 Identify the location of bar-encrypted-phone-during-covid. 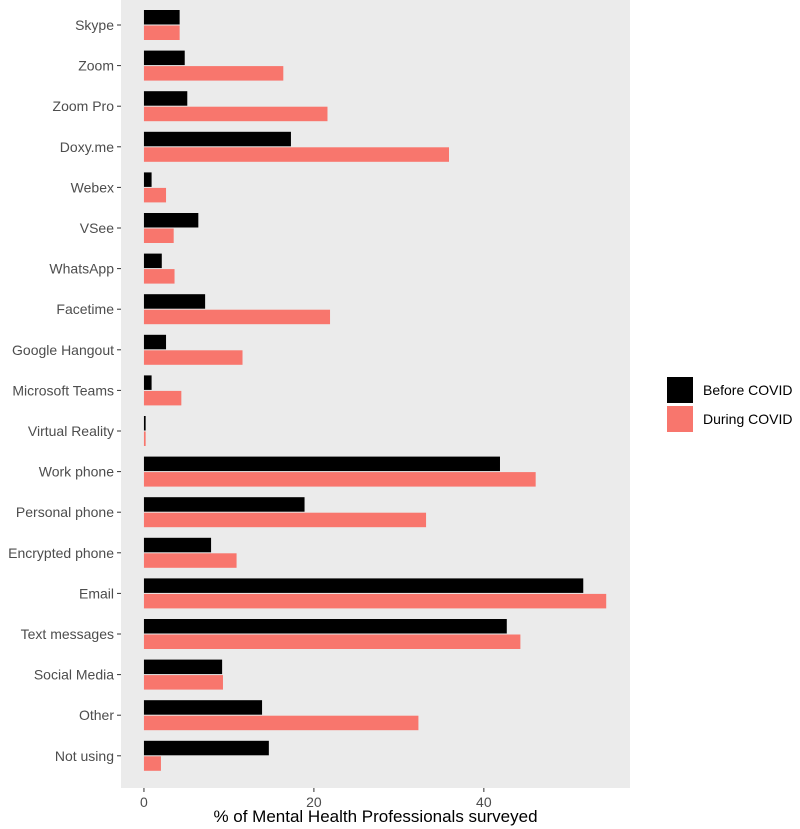
(190, 560).